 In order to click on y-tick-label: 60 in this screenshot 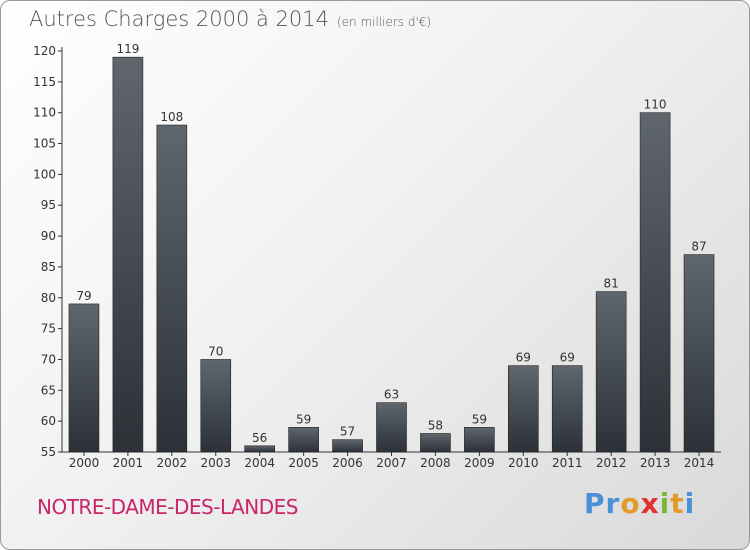, I will do `click(48, 421)`.